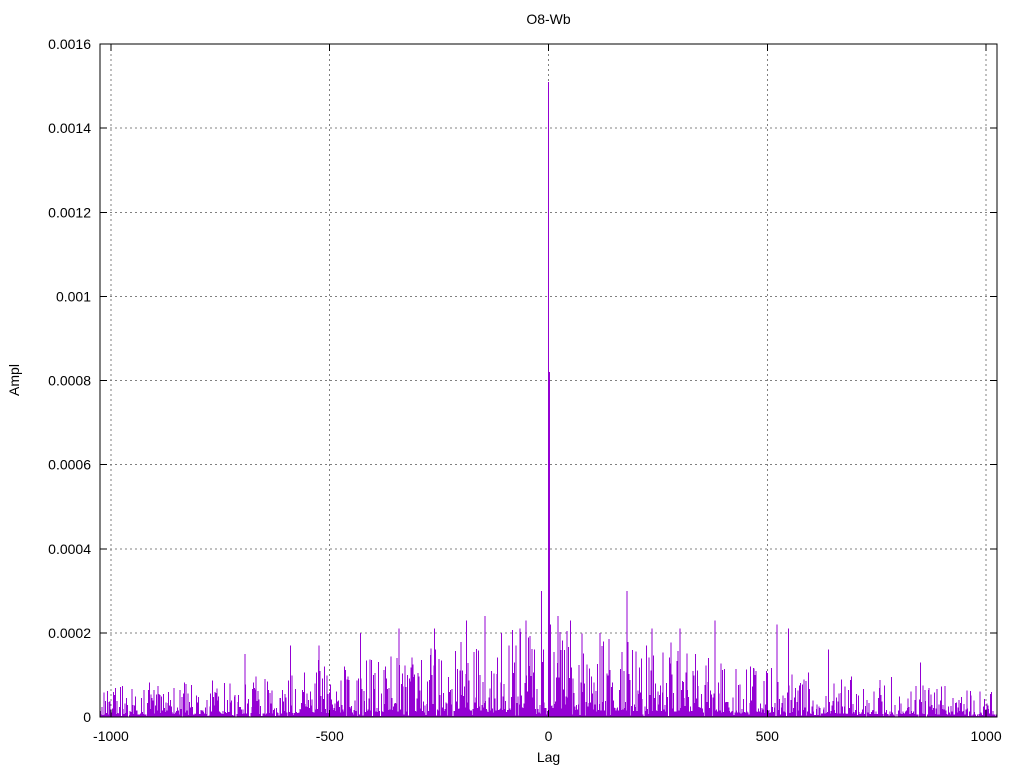 The height and width of the screenshot is (768, 1024). What do you see at coordinates (768, 736) in the screenshot?
I see `x-tick-label: 500` at bounding box center [768, 736].